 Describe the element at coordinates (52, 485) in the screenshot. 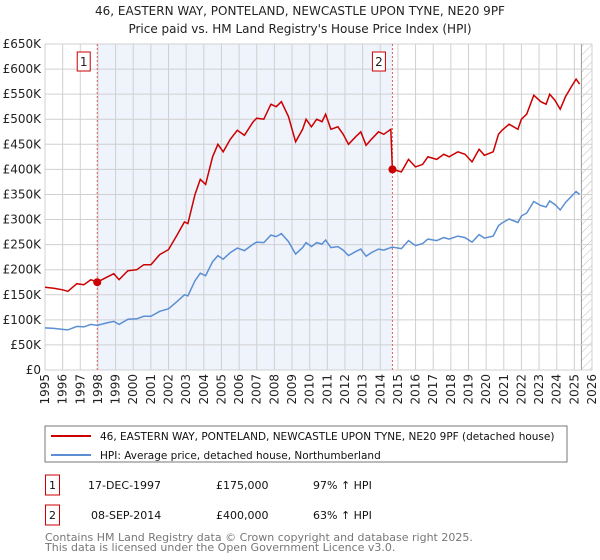

I see `sale-marker-id: 1` at that location.